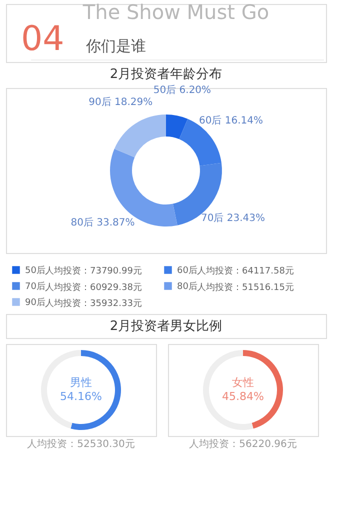 The width and height of the screenshot is (341, 511). Describe the element at coordinates (81, 382) in the screenshot. I see `slice-label: 男性` at that location.